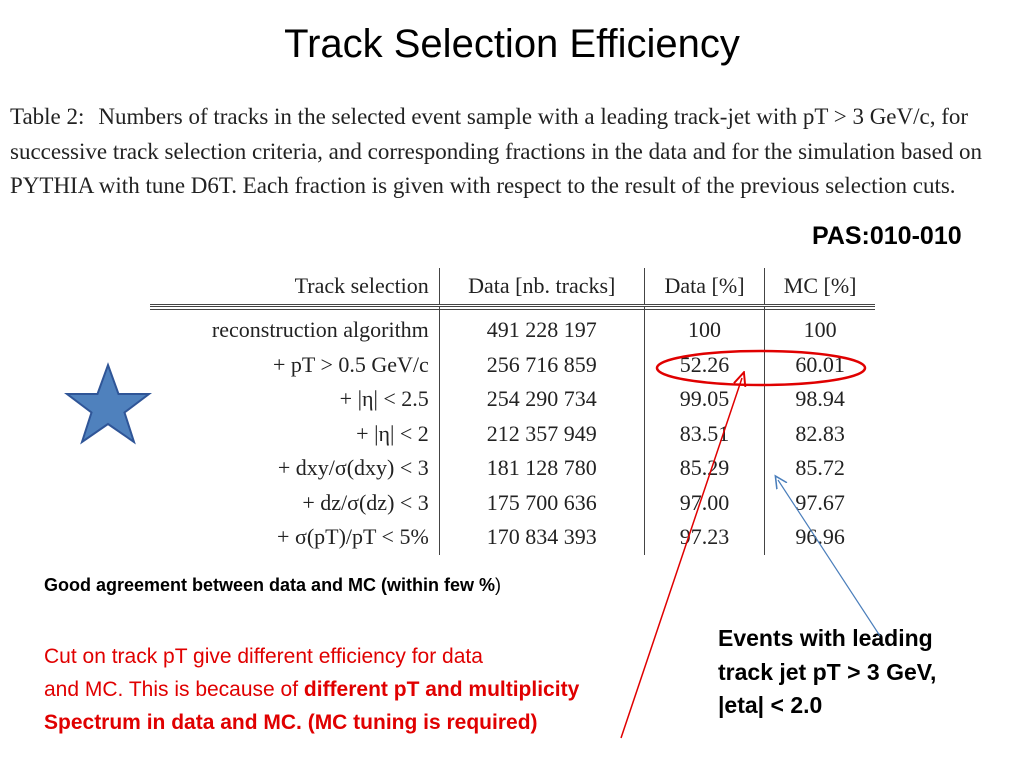 This screenshot has width=1024, height=768. Describe the element at coordinates (392, 433) in the screenshot. I see `cell-selection: + |η| < 2` at that location.